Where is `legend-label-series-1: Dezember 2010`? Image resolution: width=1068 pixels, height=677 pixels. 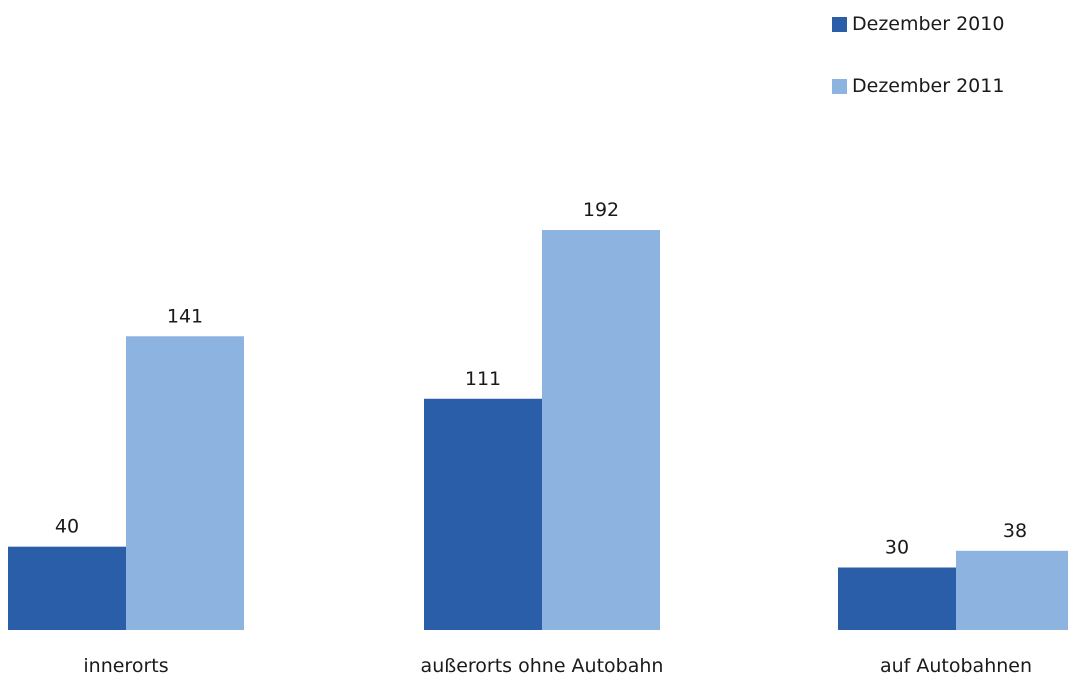 legend-label-series-1: Dezember 2010 is located at coordinates (928, 24).